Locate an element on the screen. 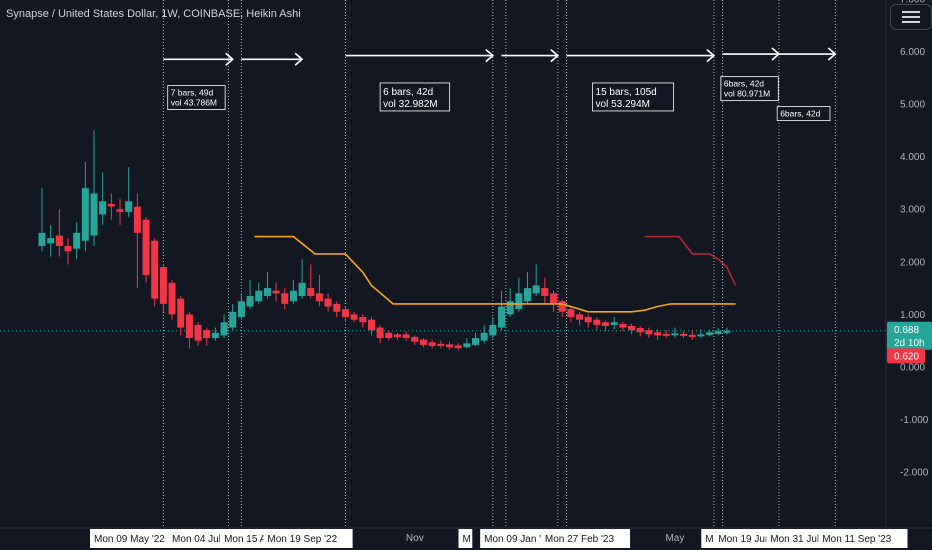 The height and width of the screenshot is (550, 932). time-tick-label: May is located at coordinates (674, 538).